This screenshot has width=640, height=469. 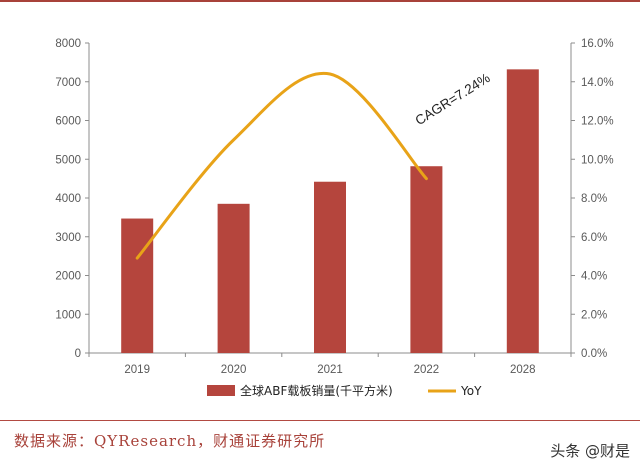 I want to click on top-rule, so click(x=320, y=1).